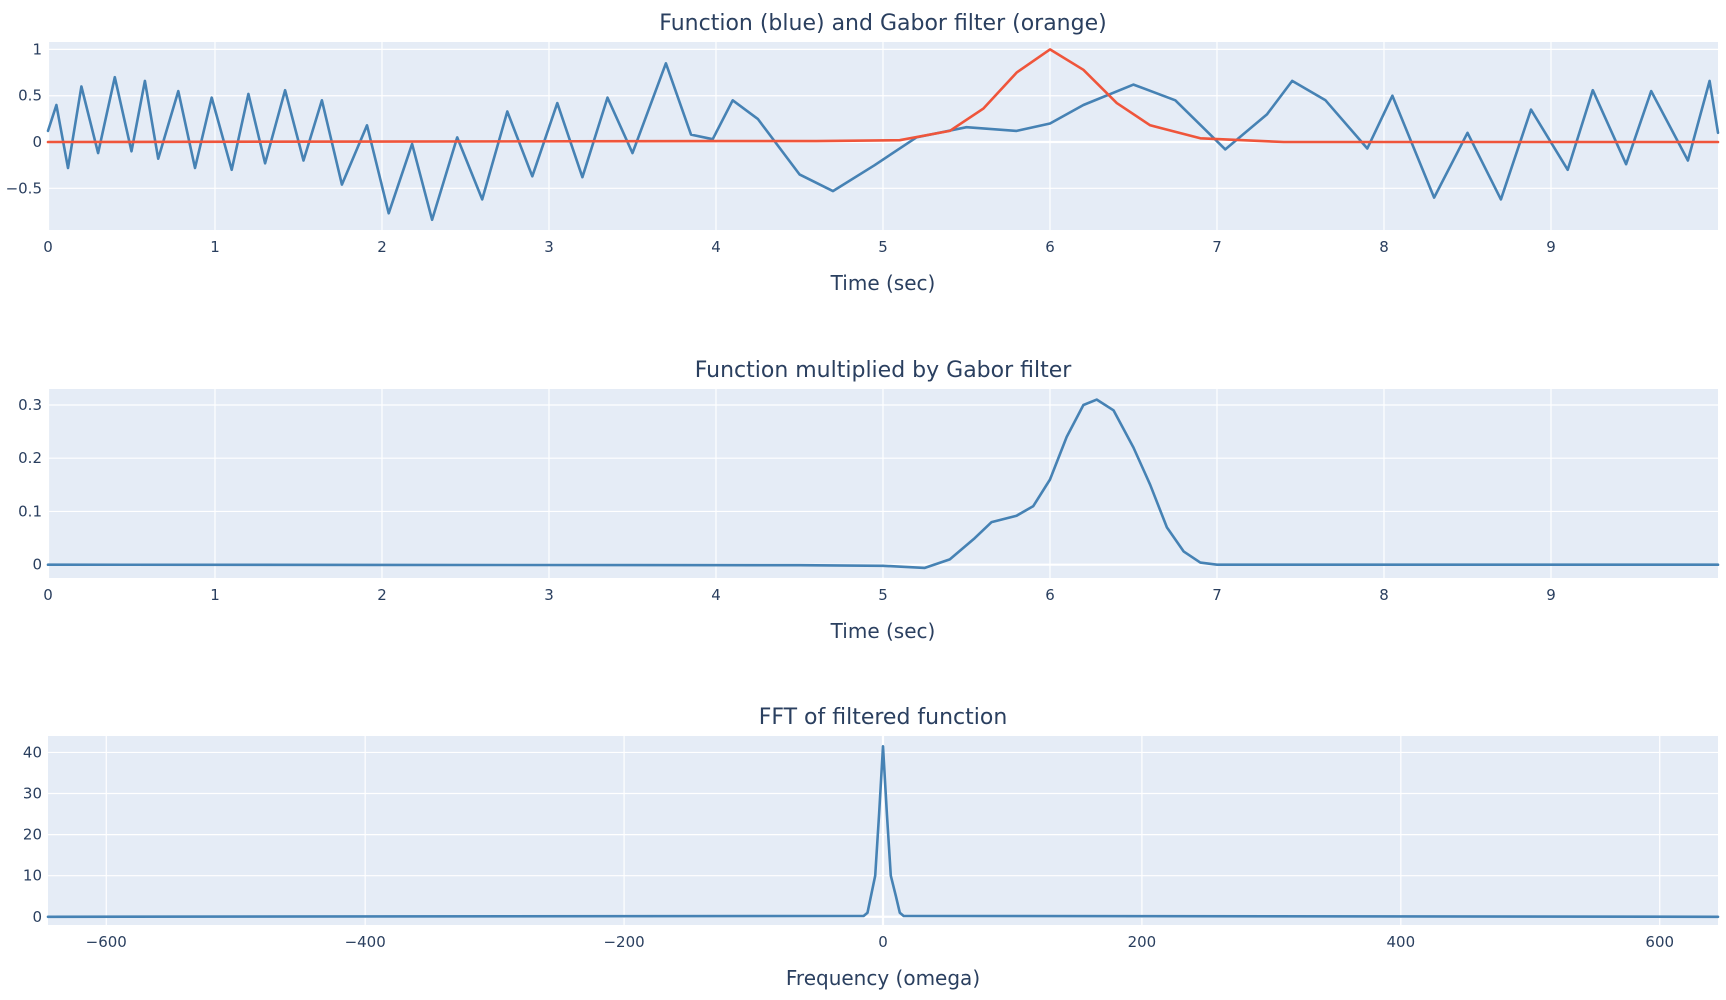 Image resolution: width=1726 pixels, height=1000 pixels. Describe the element at coordinates (37, 49) in the screenshot. I see `y-tick-label: 1` at that location.